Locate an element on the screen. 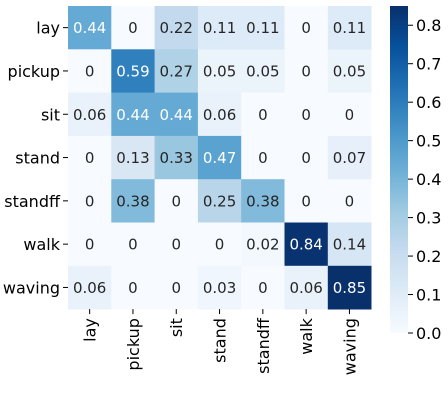 Image resolution: width=448 pixels, height=400 pixels. y-tick-label-lay: lay is located at coordinates (48, 28).